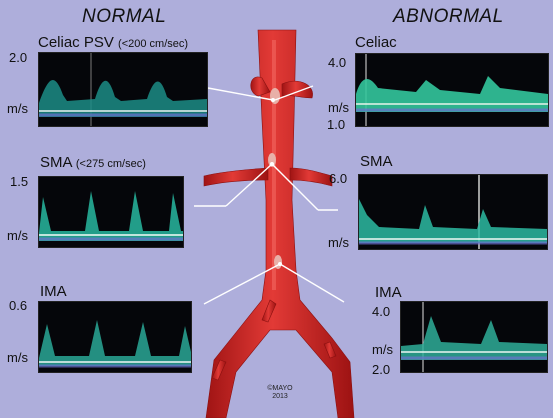 The width and height of the screenshot is (553, 418). Describe the element at coordinates (453, 212) in the screenshot. I see `abnormal-sma-doppler` at that location.